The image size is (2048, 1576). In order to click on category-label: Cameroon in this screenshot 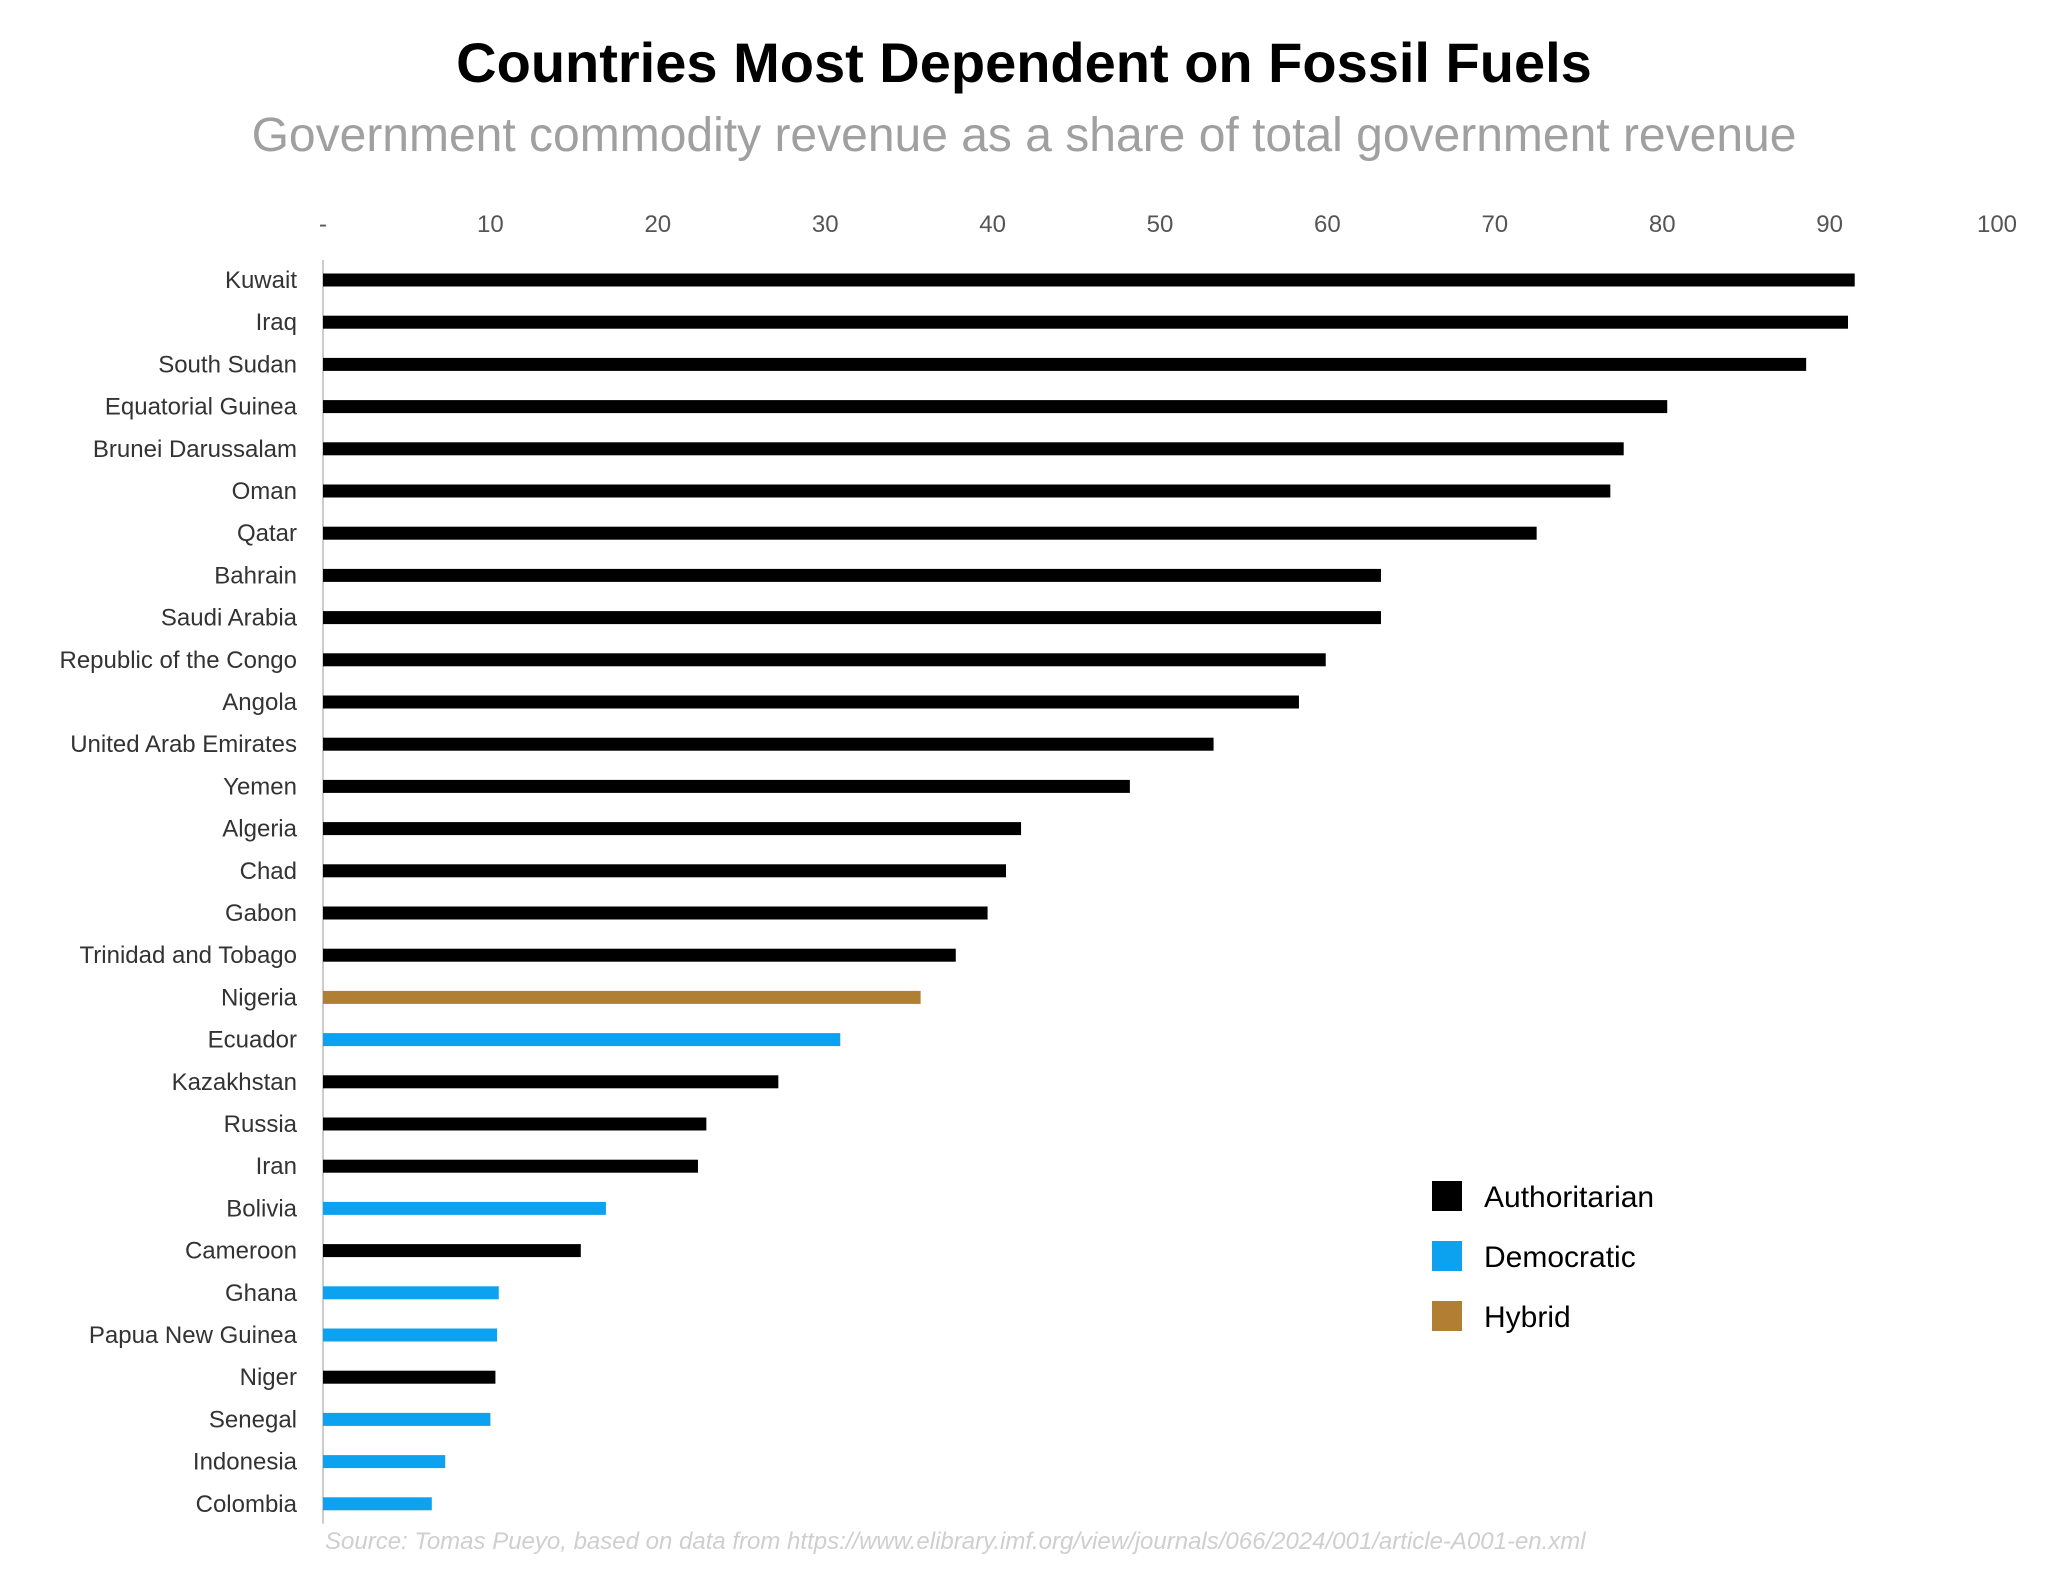, I will do `click(241, 1251)`.